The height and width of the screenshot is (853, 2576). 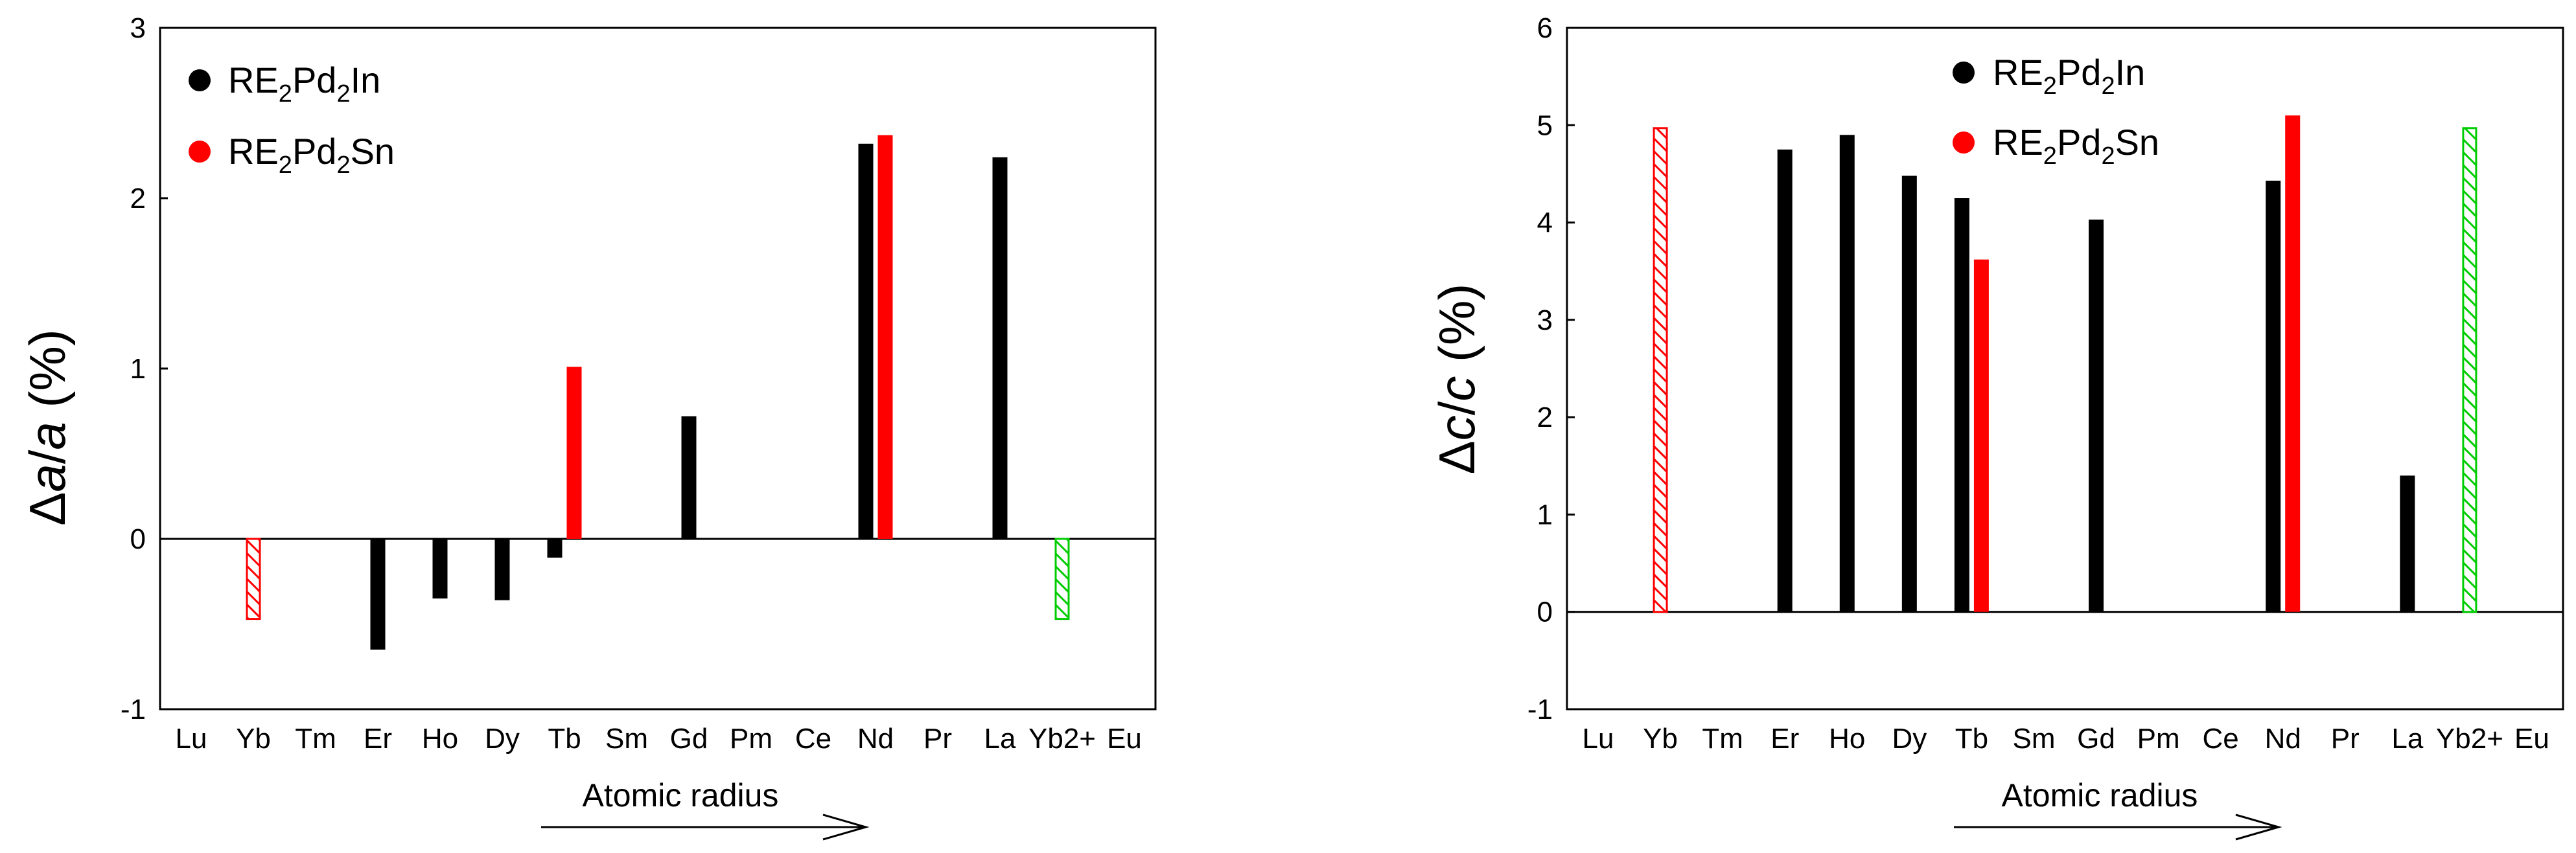 I want to click on y-tick-label: 4, so click(x=1545, y=223).